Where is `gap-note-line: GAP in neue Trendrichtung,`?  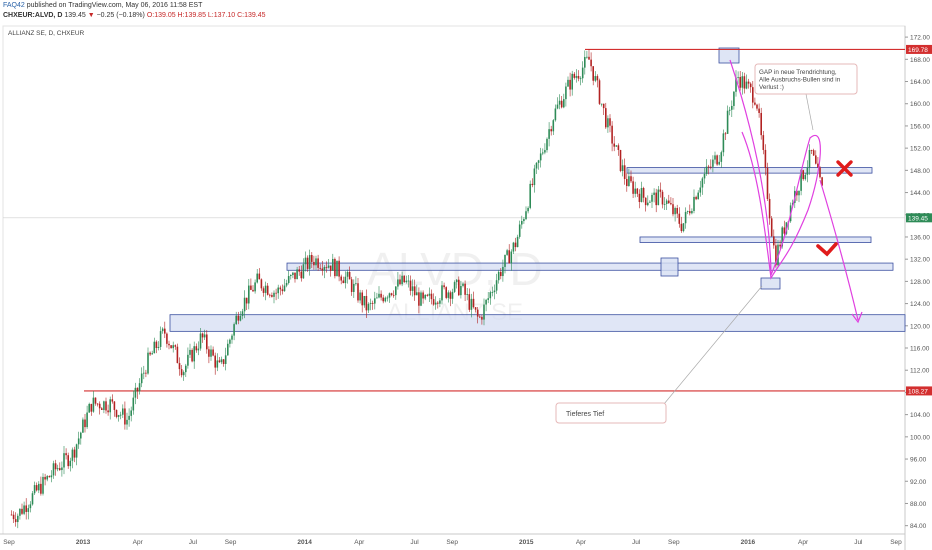
gap-note-line: GAP in neue Trendrichtung, is located at coordinates (798, 72).